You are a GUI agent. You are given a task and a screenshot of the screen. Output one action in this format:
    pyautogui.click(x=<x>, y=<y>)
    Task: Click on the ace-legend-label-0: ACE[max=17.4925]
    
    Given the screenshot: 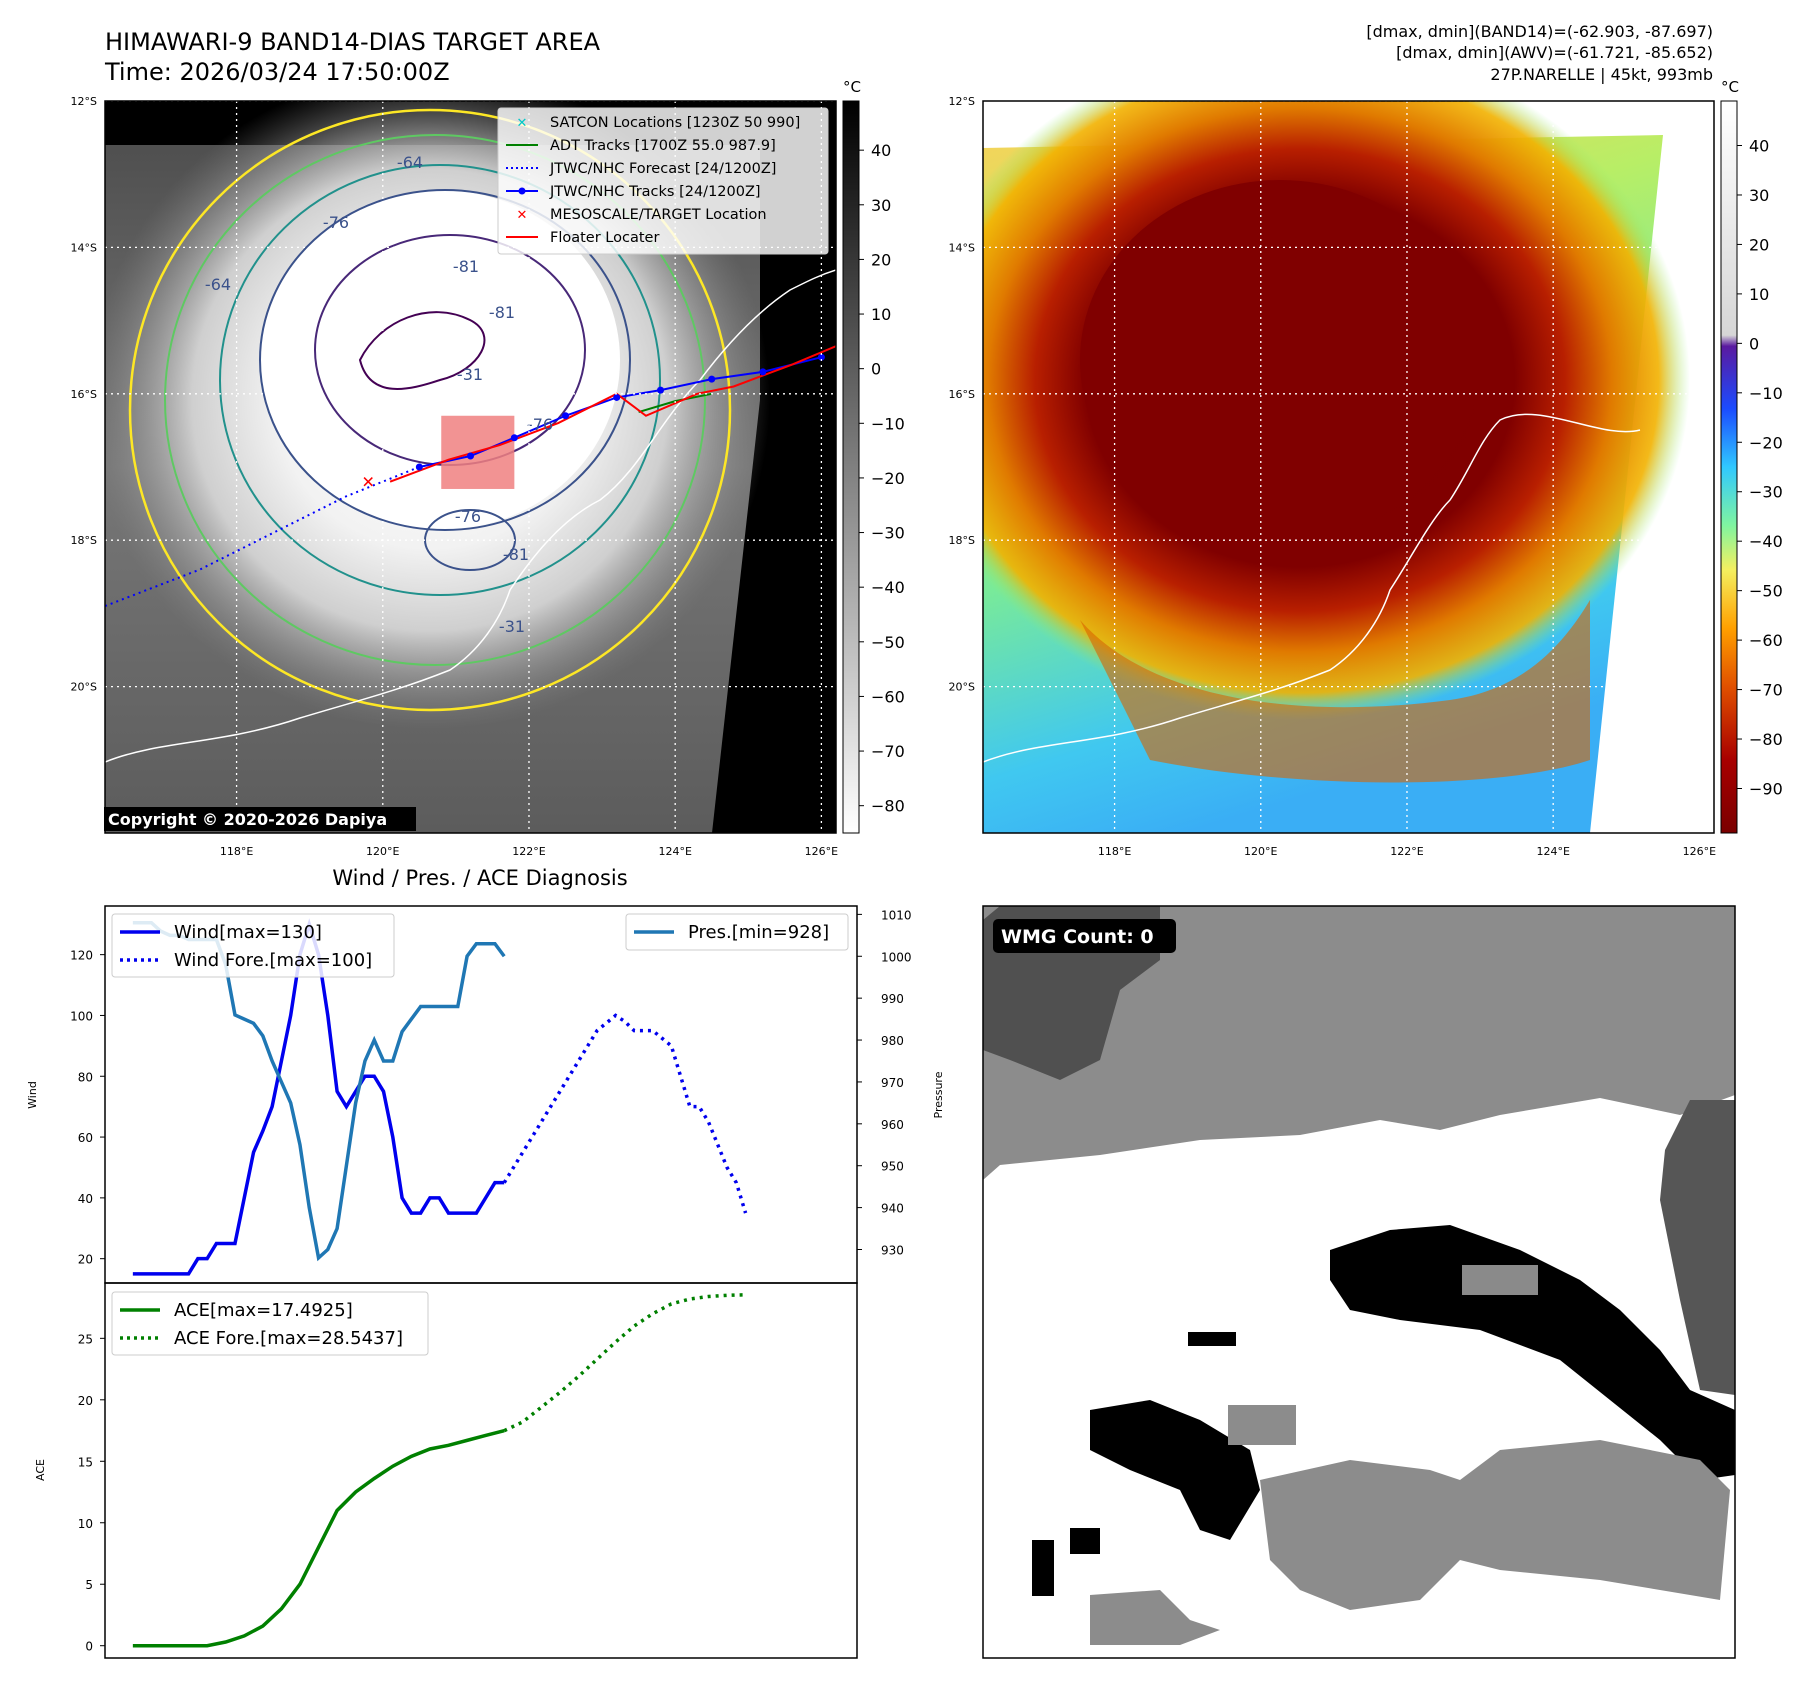 What is the action you would take?
    pyautogui.click(x=263, y=1310)
    